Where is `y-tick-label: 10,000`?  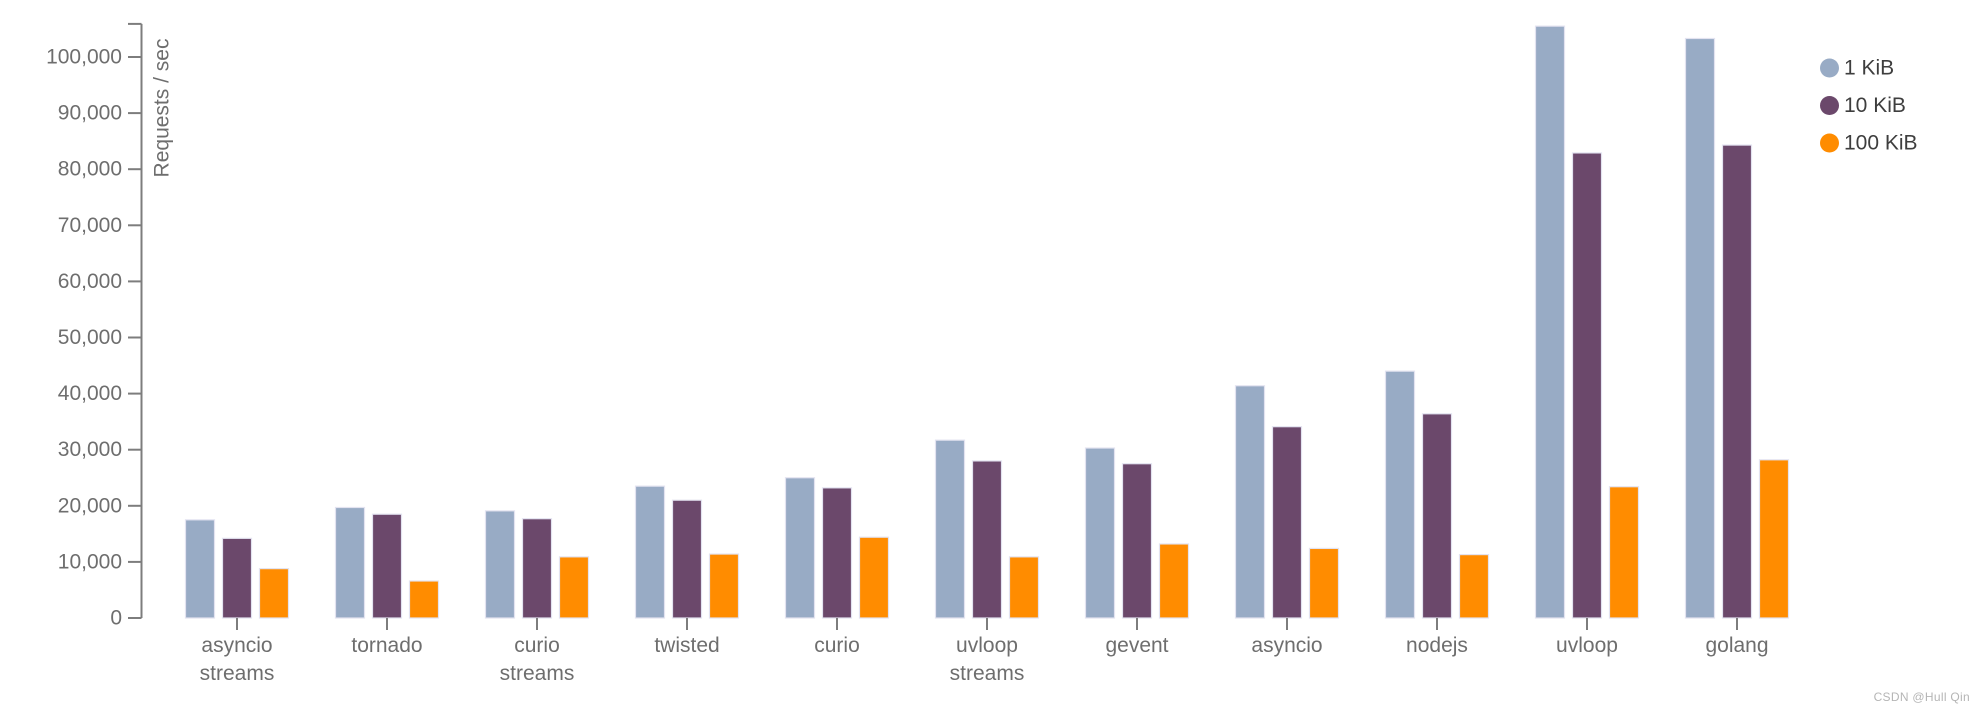
y-tick-label: 10,000 is located at coordinates (90, 561).